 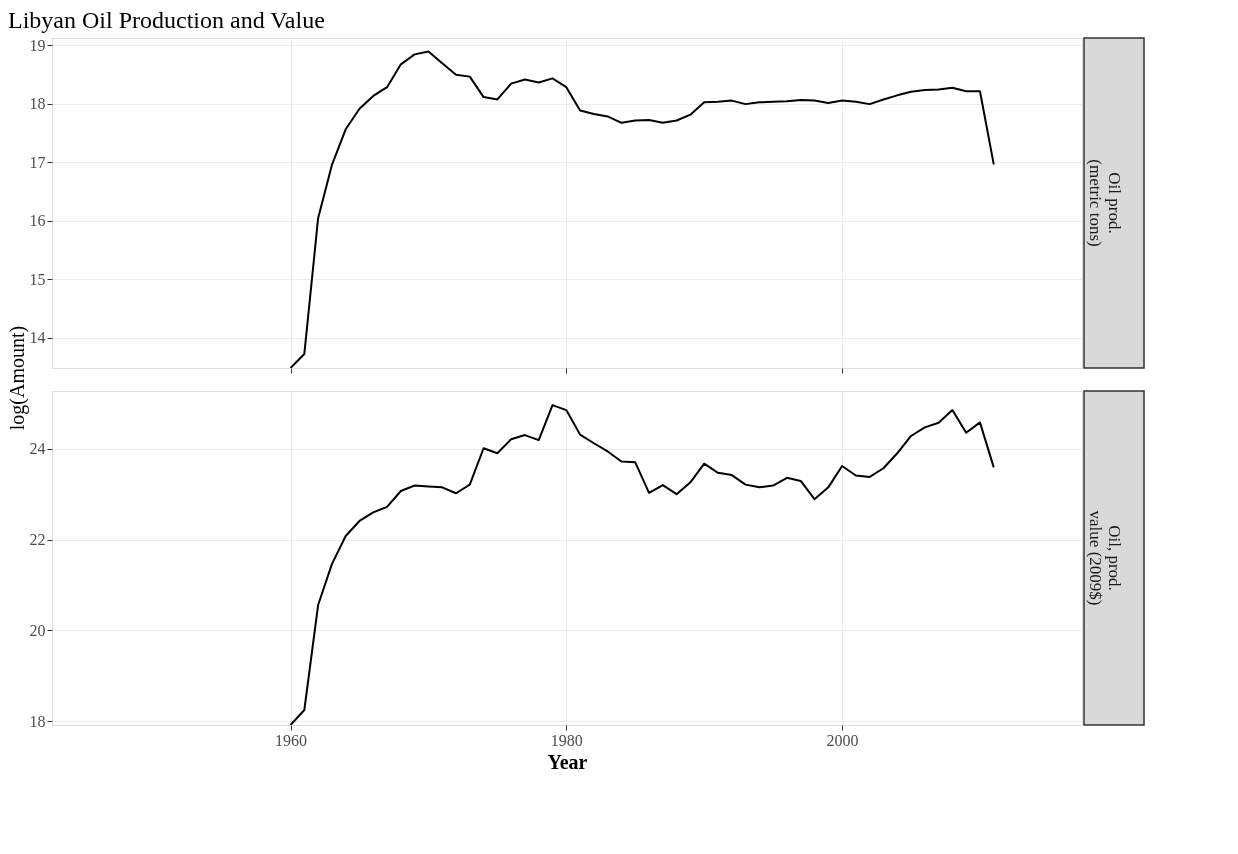 I want to click on x-tick-label: 1960, so click(x=291, y=740).